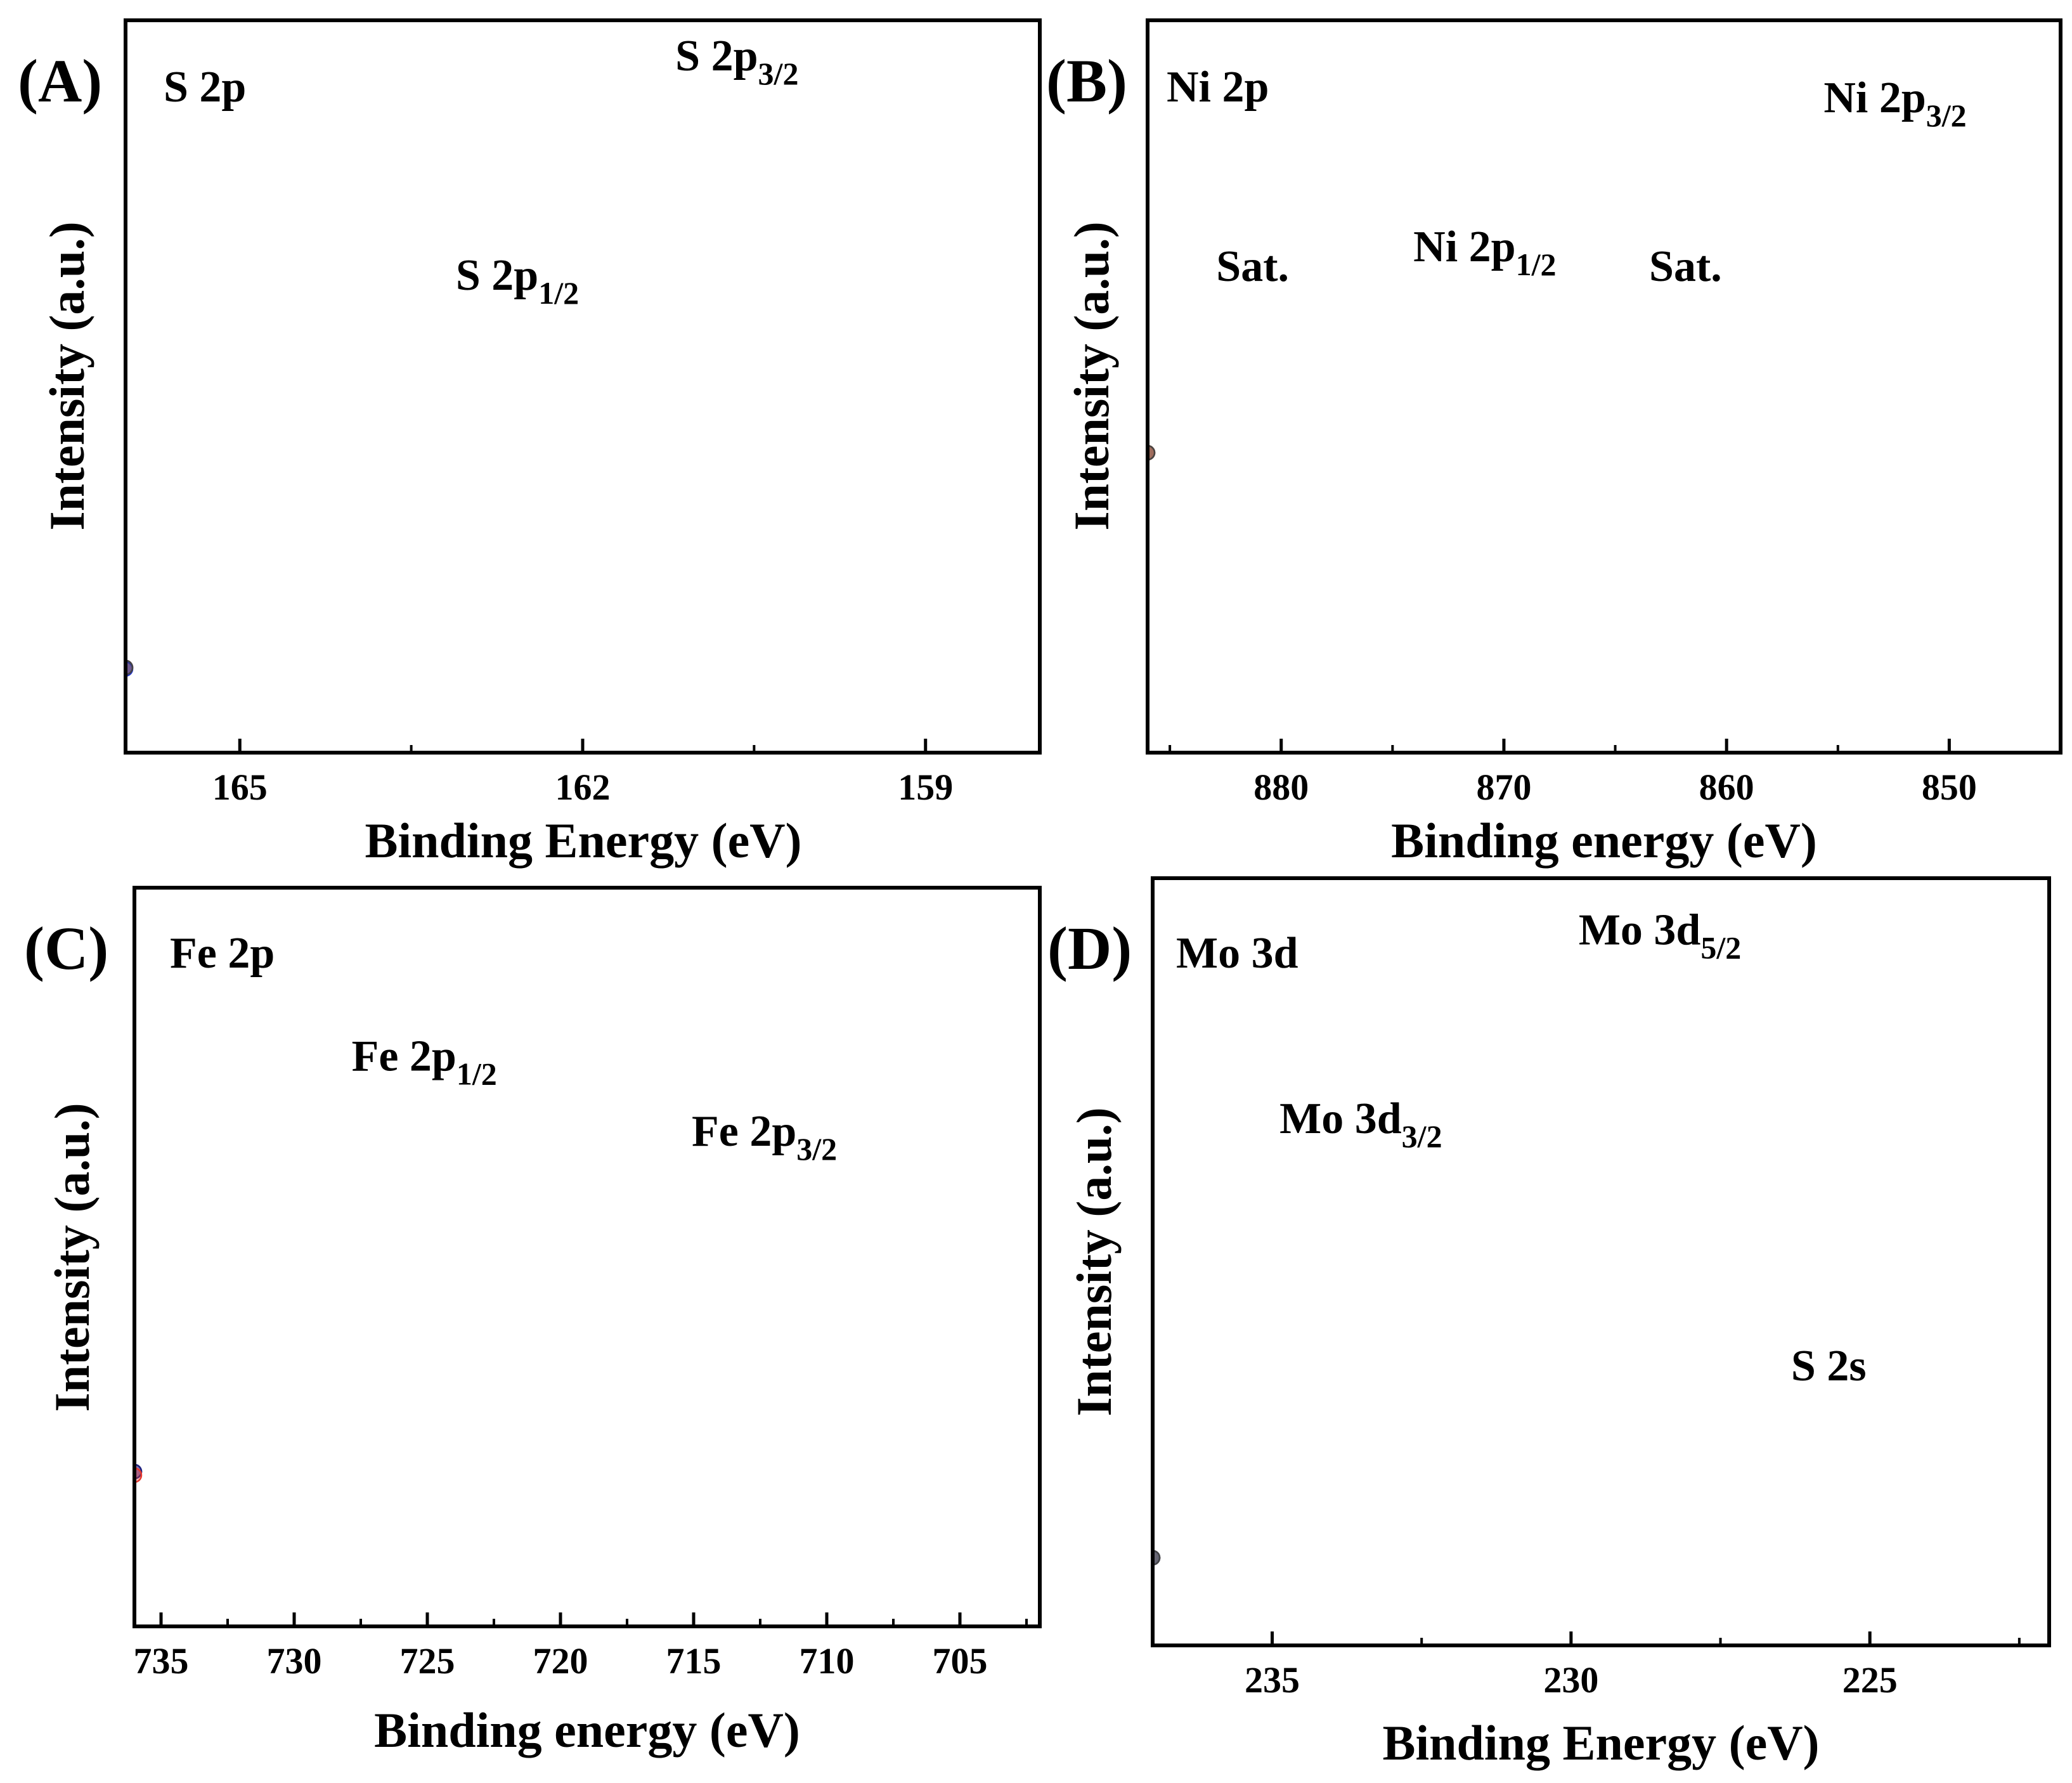 This screenshot has width=2072, height=1783. What do you see at coordinates (427, 1661) in the screenshot?
I see `x-tick-label: 725` at bounding box center [427, 1661].